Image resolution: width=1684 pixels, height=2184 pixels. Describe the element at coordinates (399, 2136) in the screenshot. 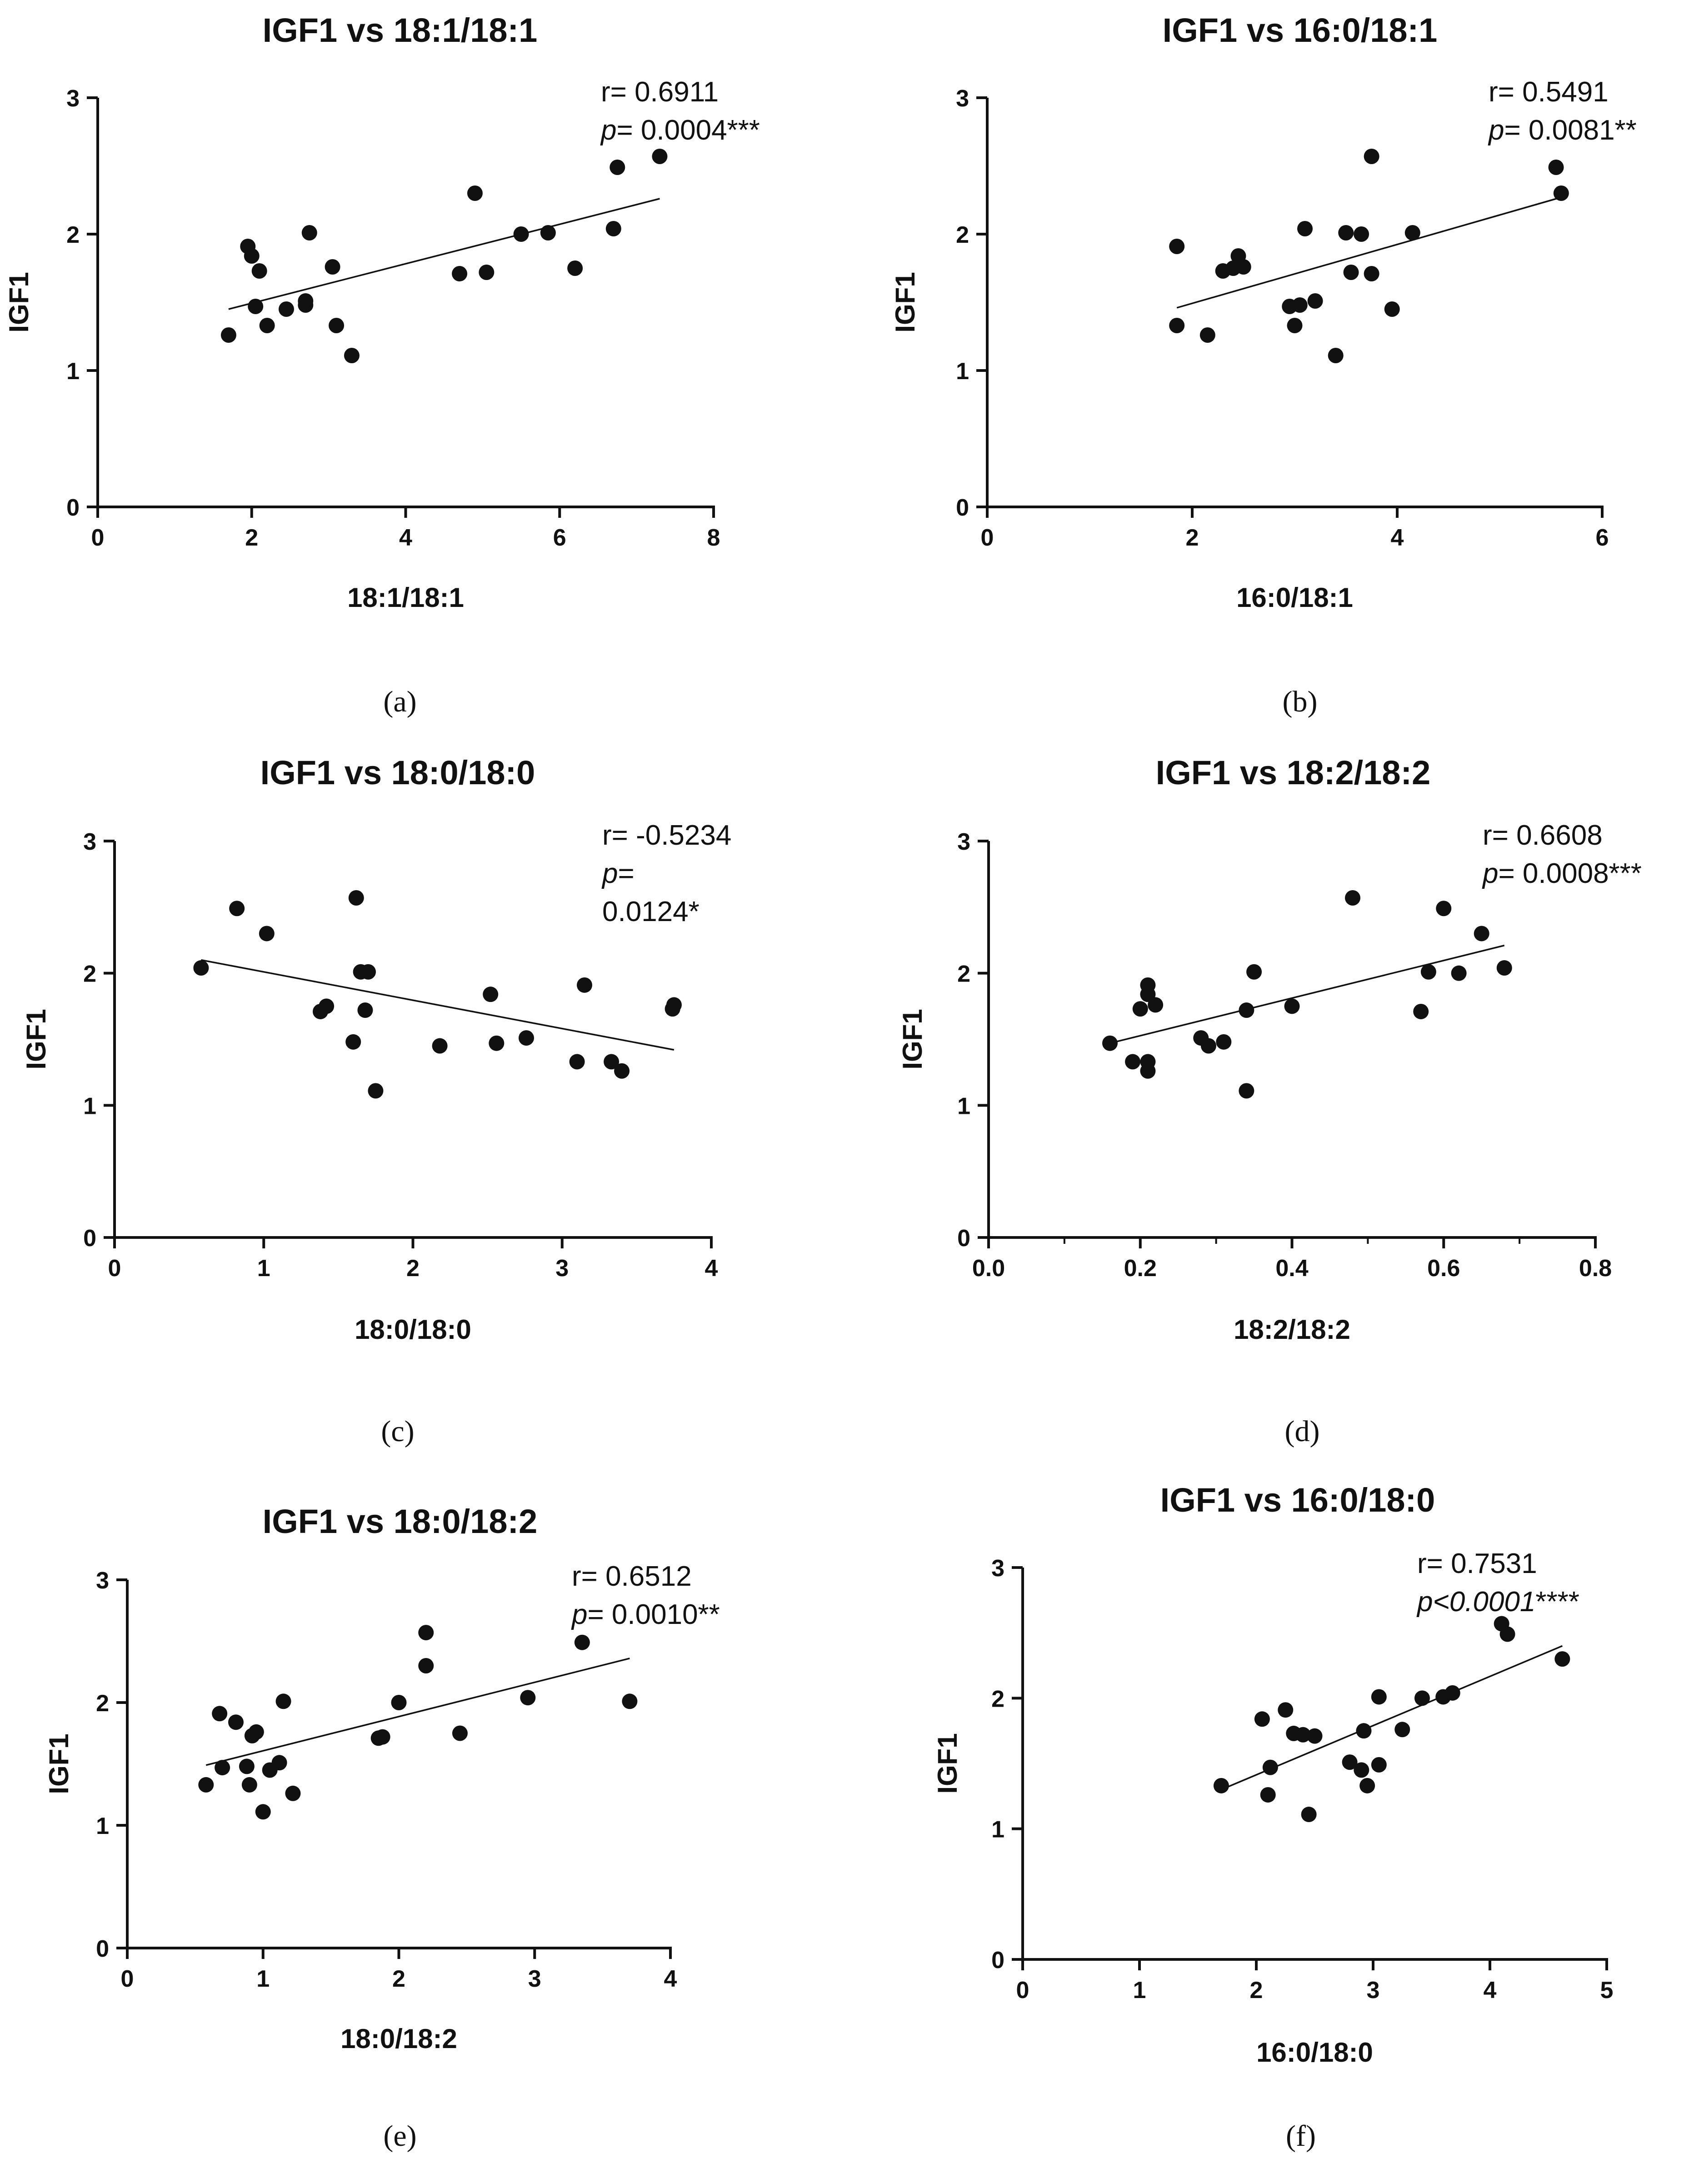

I see `panel-caption: (e)` at that location.